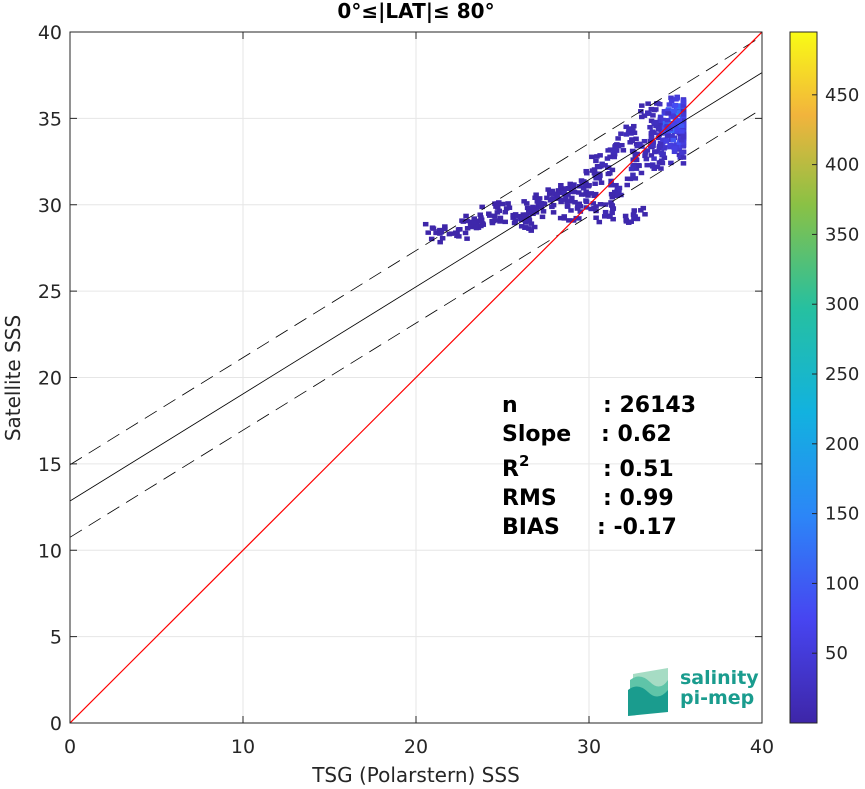  What do you see at coordinates (842, 514) in the screenshot?
I see `colorbar-tick-label: 150` at bounding box center [842, 514].